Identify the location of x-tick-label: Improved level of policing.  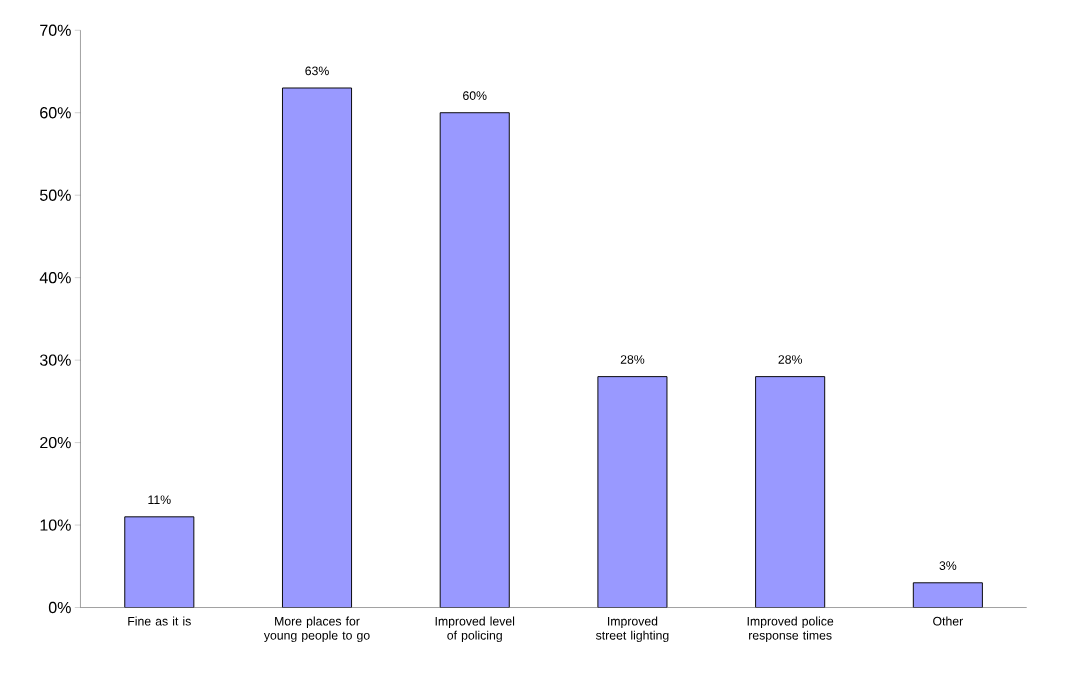
(475, 629).